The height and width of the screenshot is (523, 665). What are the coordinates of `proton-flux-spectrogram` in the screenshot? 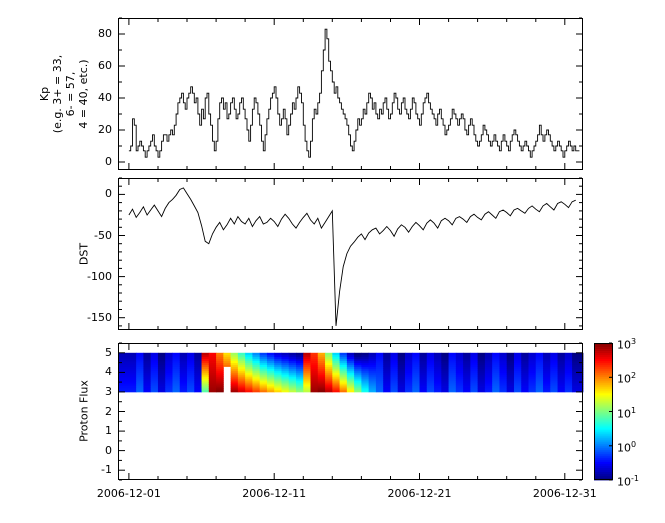 It's located at (351, 372).